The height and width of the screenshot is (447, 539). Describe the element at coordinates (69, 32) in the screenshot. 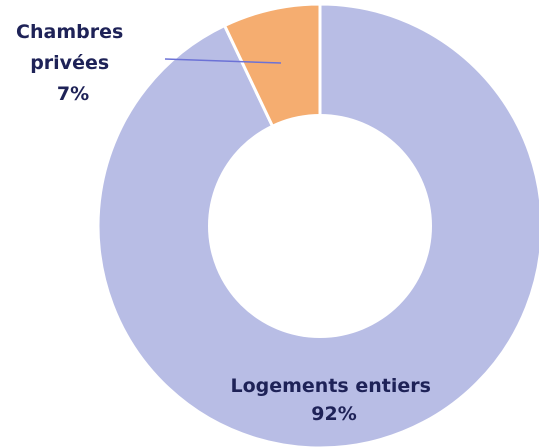

I see `label-private-line-1: Chambres` at that location.